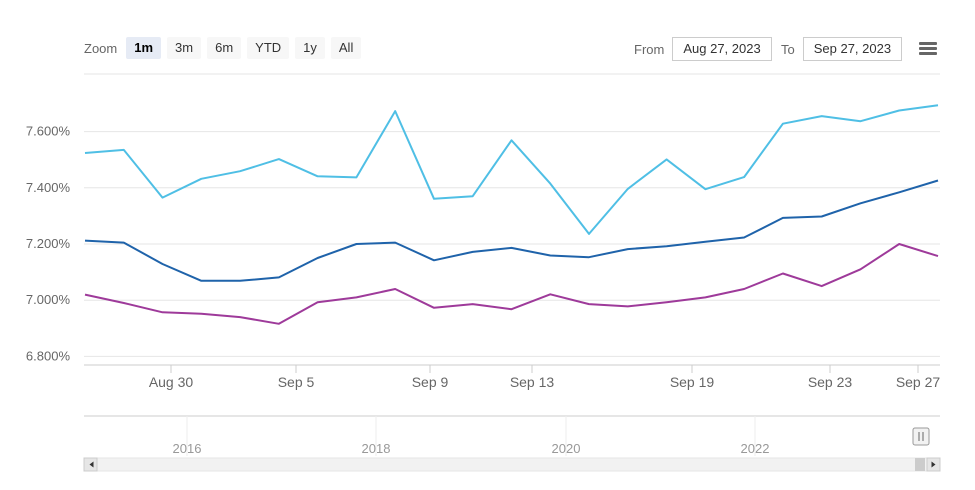  Describe the element at coordinates (310, 48) in the screenshot. I see `zoom-1y-button: 1y` at that location.